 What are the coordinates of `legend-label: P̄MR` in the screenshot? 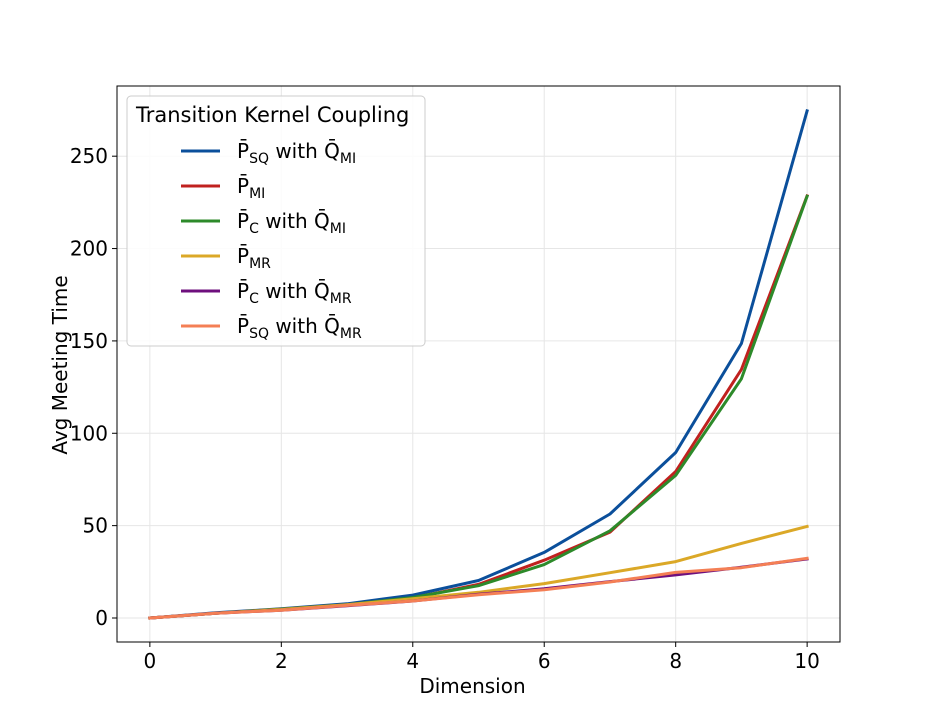 It's located at (254, 257).